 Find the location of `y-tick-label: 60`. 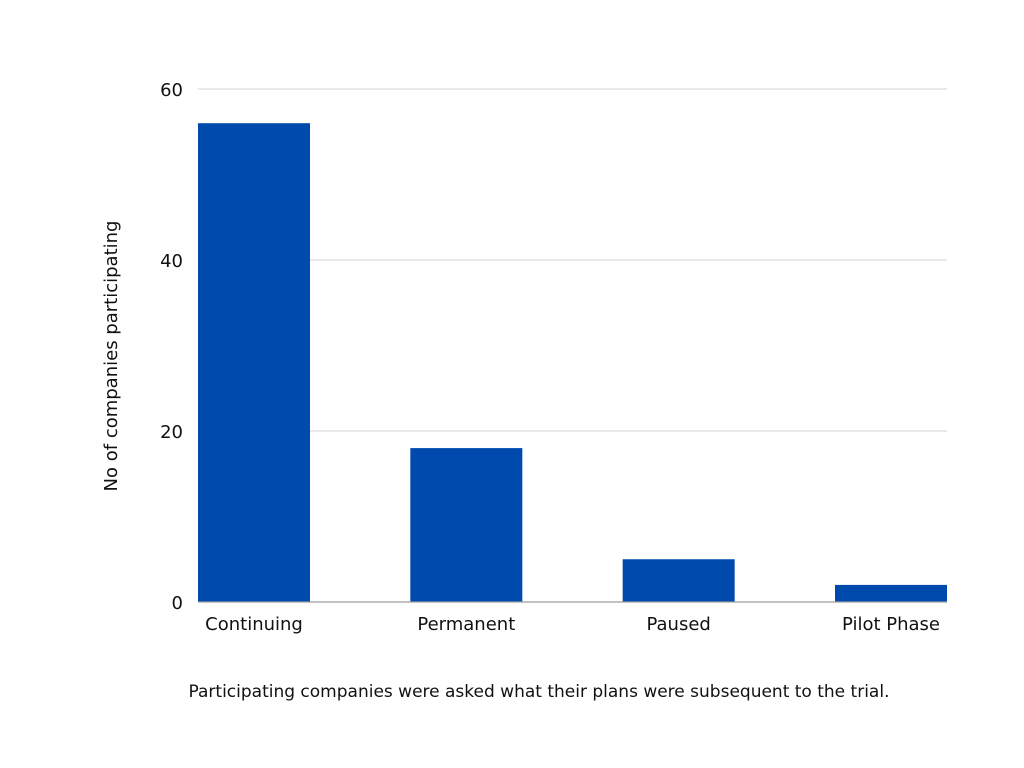

y-tick-label: 60 is located at coordinates (171, 90).